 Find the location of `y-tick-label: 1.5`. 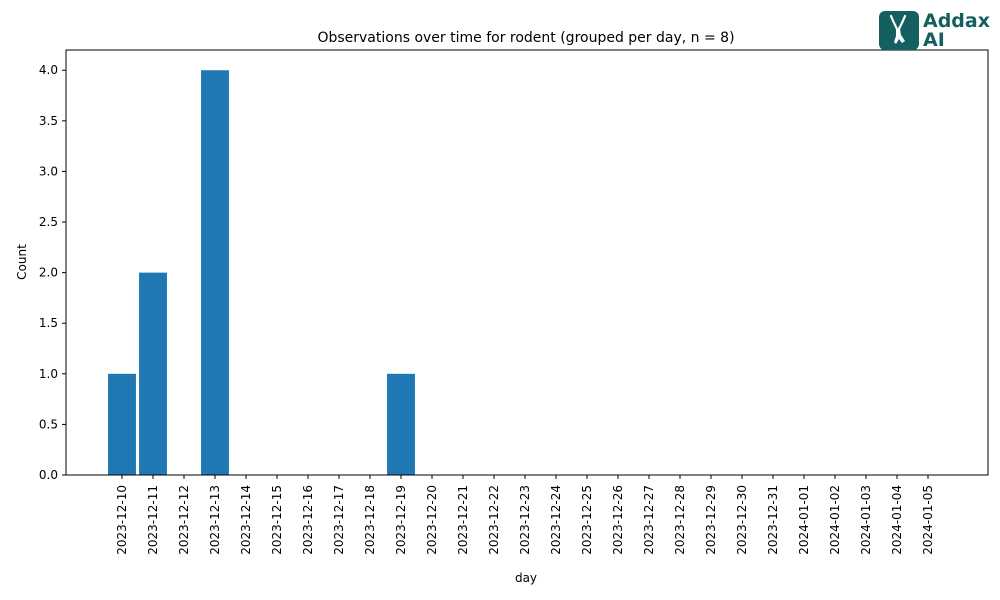

y-tick-label: 1.5 is located at coordinates (48, 323).